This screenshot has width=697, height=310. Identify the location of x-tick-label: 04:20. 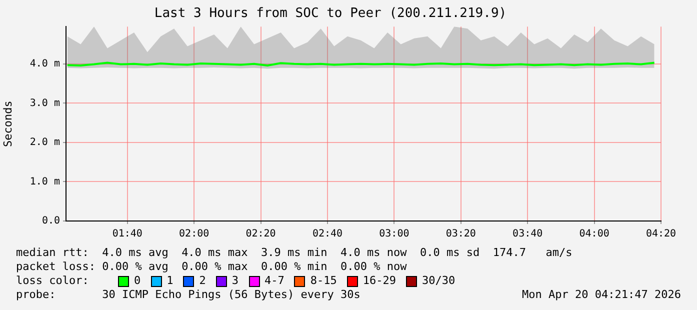
(661, 234).